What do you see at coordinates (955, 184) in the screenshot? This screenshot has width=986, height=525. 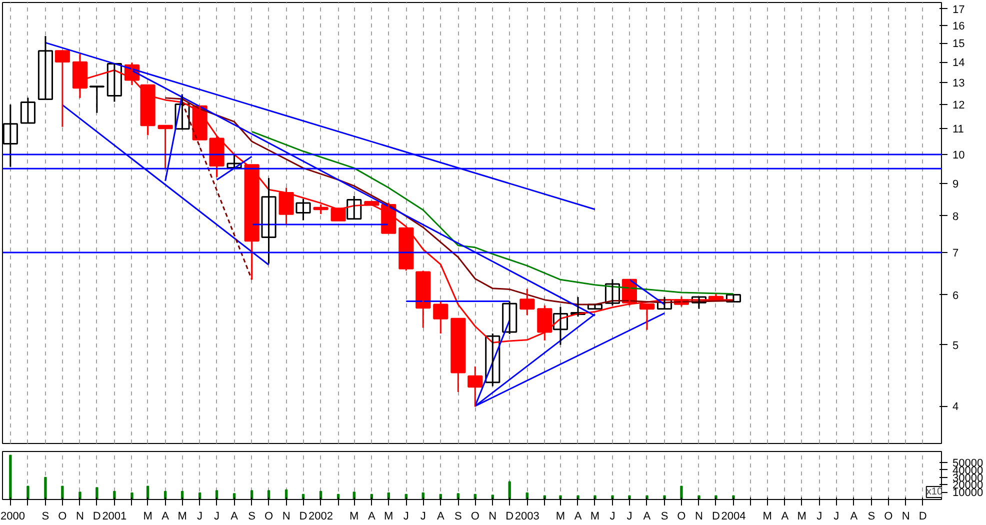 I see `y-tick-label: 9` at bounding box center [955, 184].